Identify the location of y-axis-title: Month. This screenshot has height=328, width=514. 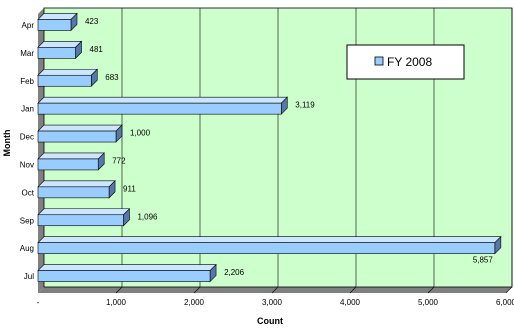
(7, 143).